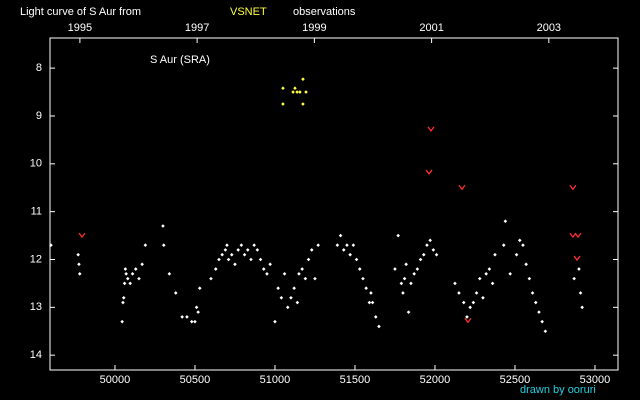 The height and width of the screenshot is (400, 640). Describe the element at coordinates (80, 12) in the screenshot. I see `chart-title: Light curve of S Aur from` at that location.